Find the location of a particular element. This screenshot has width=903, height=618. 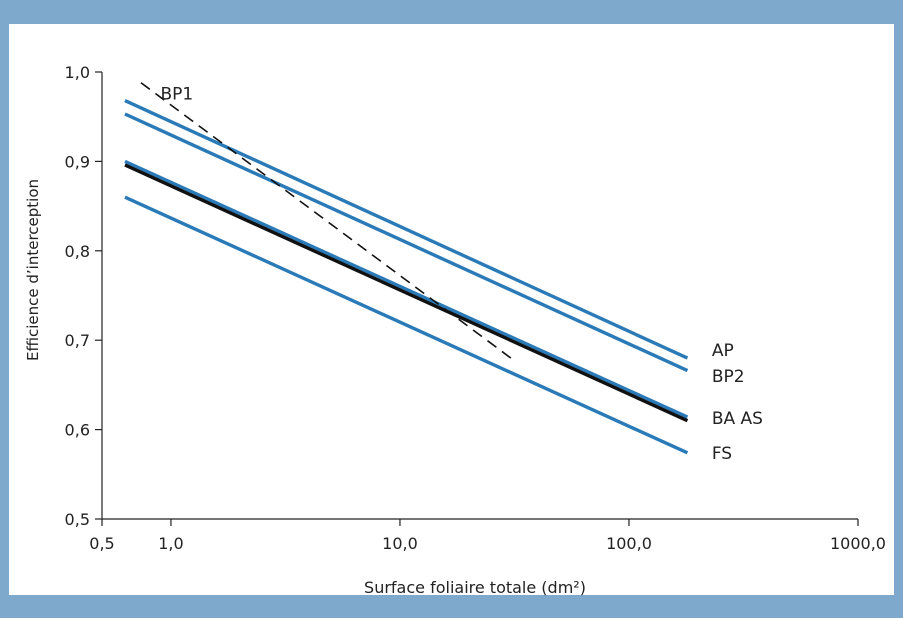

y-tick-label: 0,8 is located at coordinates (77, 251).